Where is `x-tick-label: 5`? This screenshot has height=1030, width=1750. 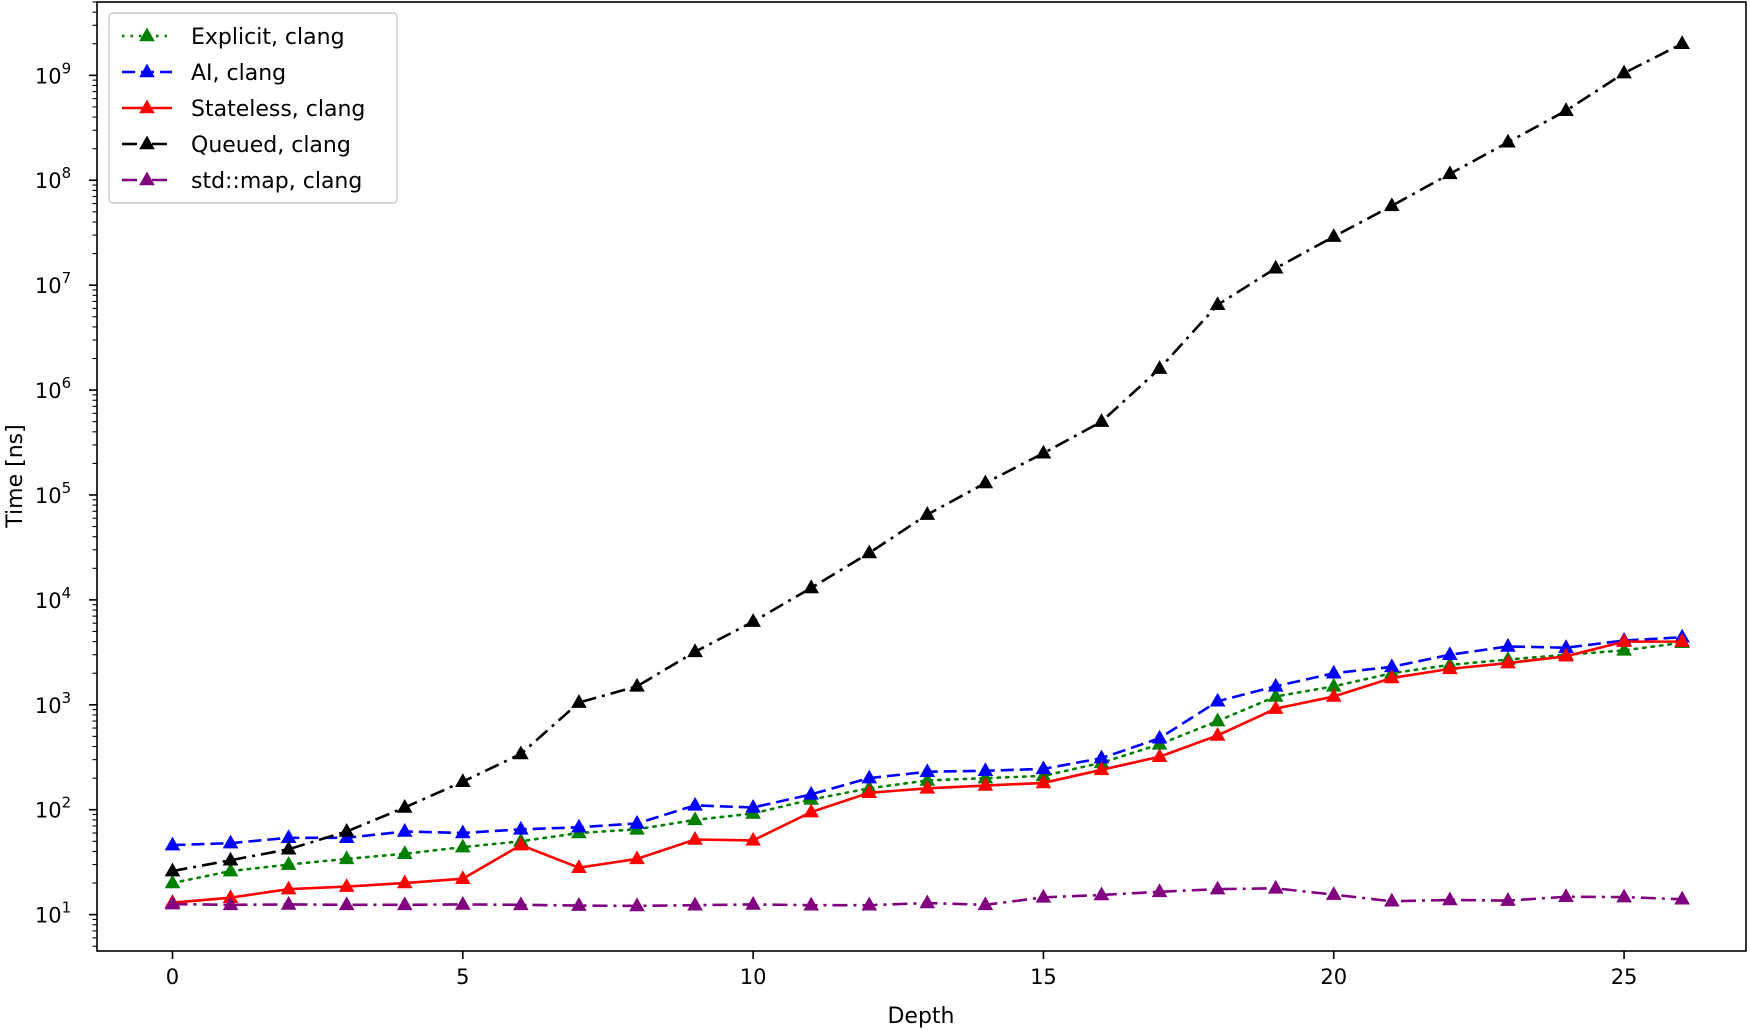
x-tick-label: 5 is located at coordinates (462, 977).